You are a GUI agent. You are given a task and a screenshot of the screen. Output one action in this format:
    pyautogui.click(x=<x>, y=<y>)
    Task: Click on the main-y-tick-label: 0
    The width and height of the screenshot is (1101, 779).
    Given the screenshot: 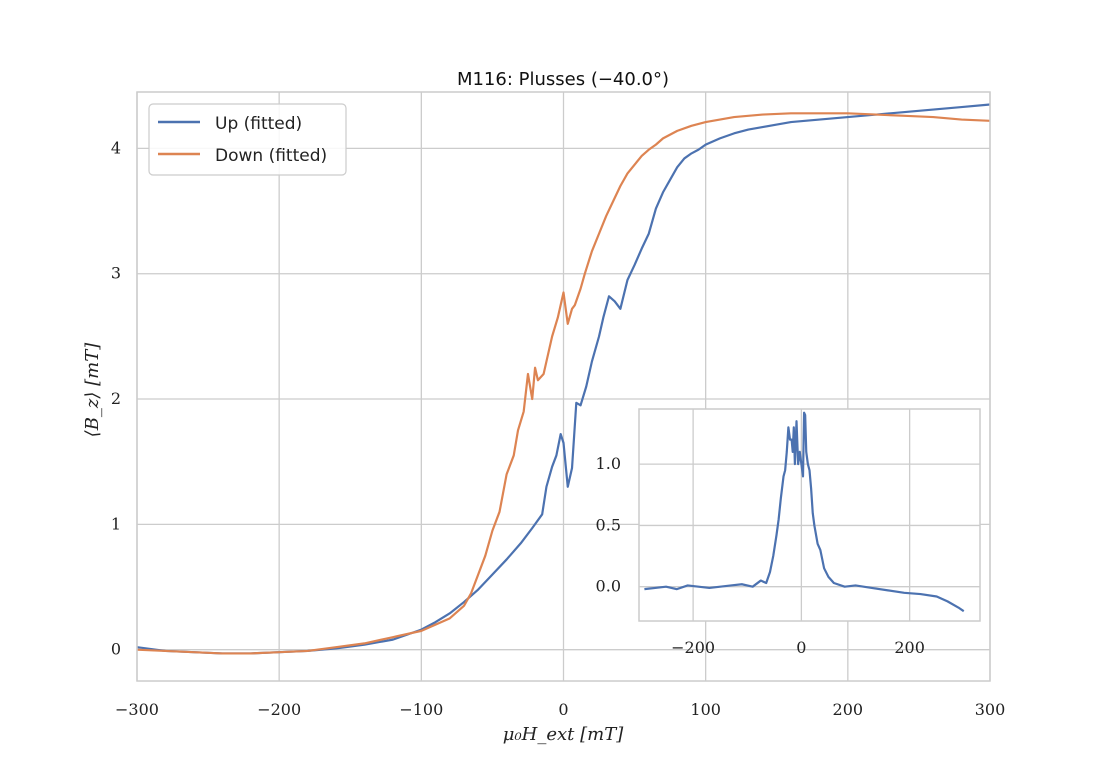 What is the action you would take?
    pyautogui.click(x=116, y=649)
    